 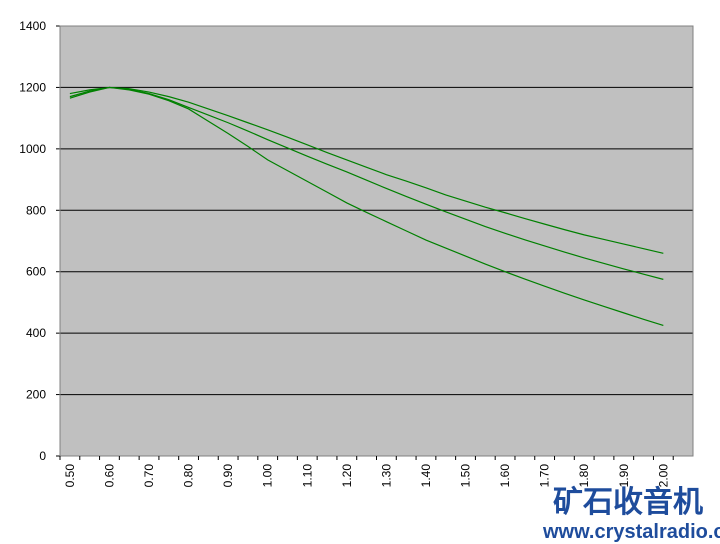 I want to click on watermark-url: www.crystalradio.cn, so click(x=631, y=532).